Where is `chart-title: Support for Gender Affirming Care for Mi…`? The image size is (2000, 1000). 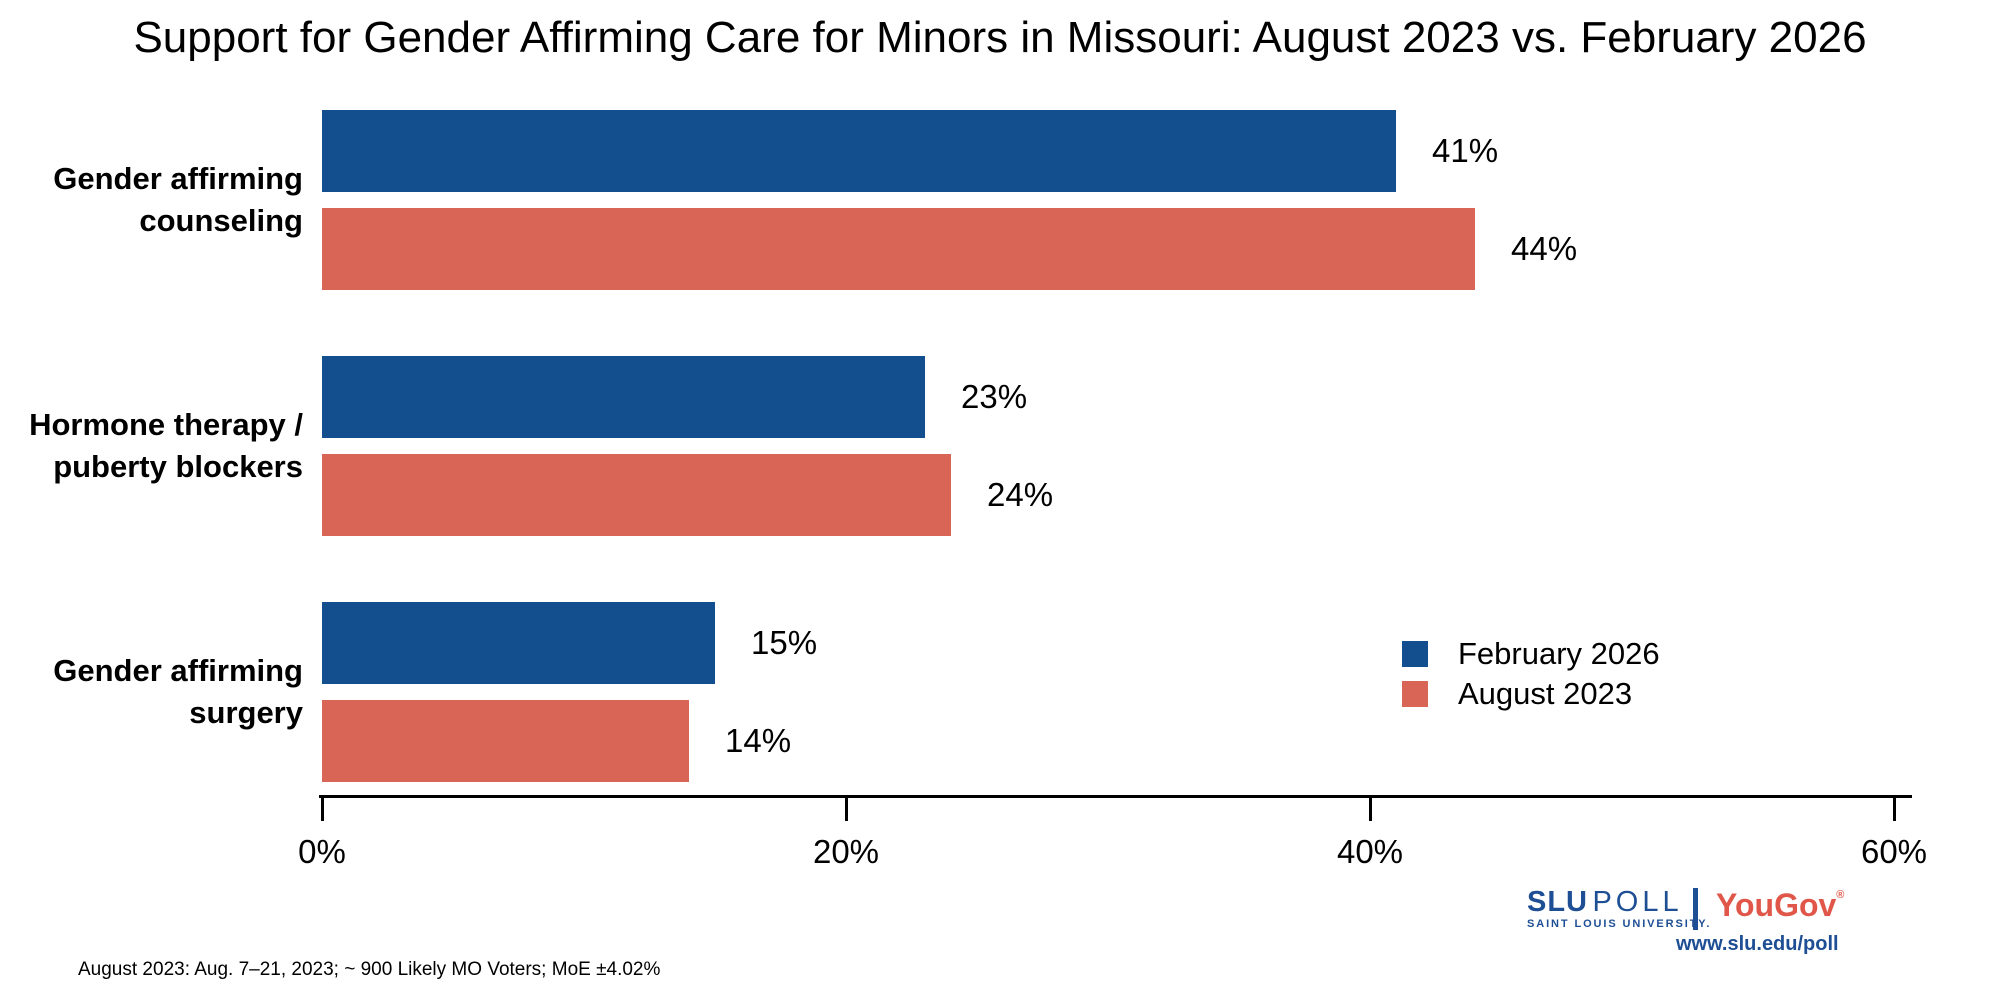
chart-title: Support for Gender Affirming Care for Mi… is located at coordinates (1000, 37).